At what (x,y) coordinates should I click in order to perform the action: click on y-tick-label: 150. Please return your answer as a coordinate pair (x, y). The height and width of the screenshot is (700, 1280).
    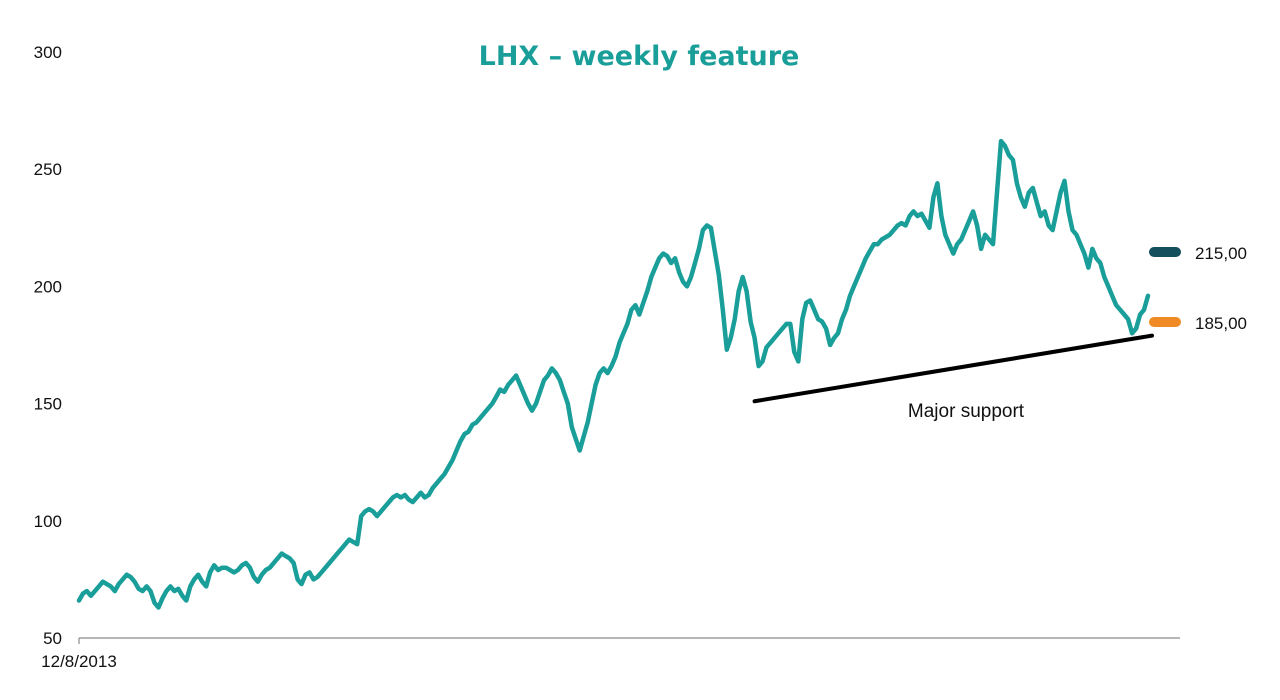
    Looking at the image, I should click on (48, 404).